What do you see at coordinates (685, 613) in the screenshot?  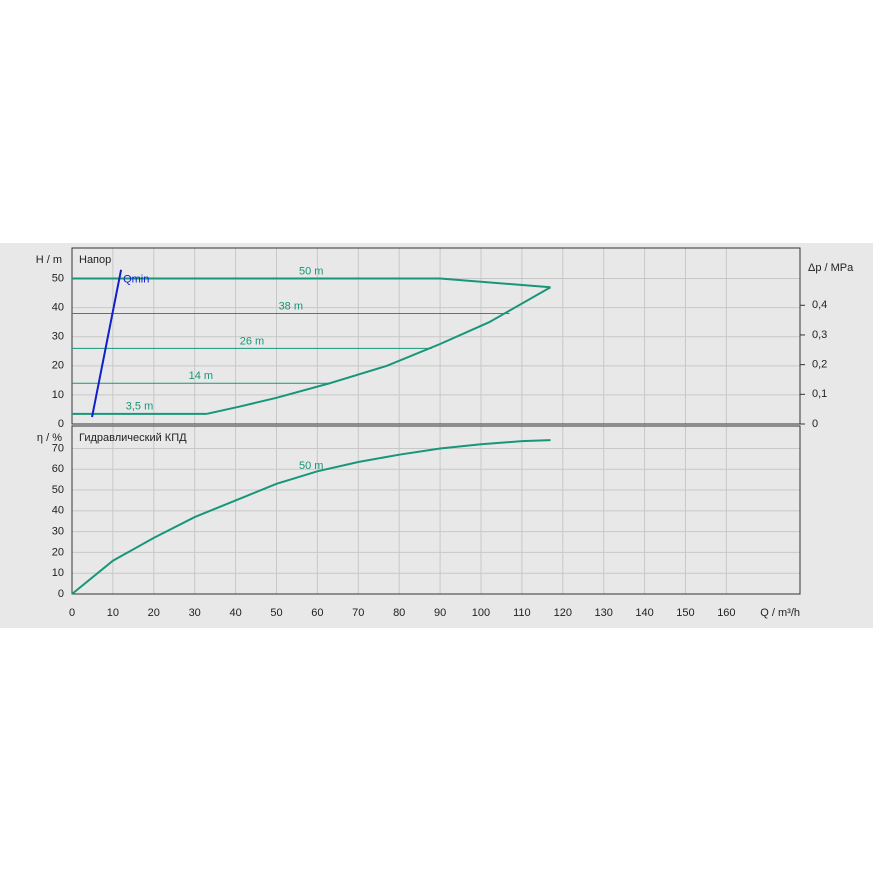 I see `x-tick-label: 150` at bounding box center [685, 613].